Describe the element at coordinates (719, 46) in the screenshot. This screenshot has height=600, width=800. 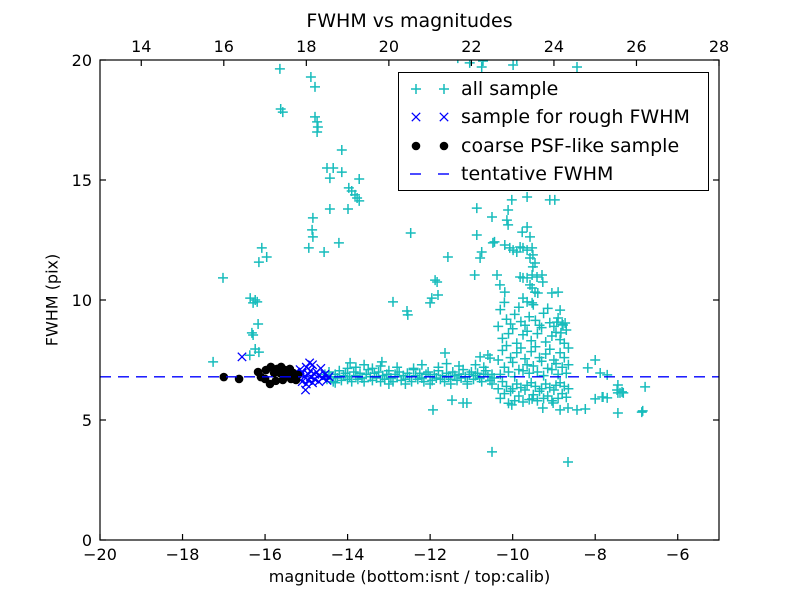
I see `x-top-tick-label: 28` at that location.